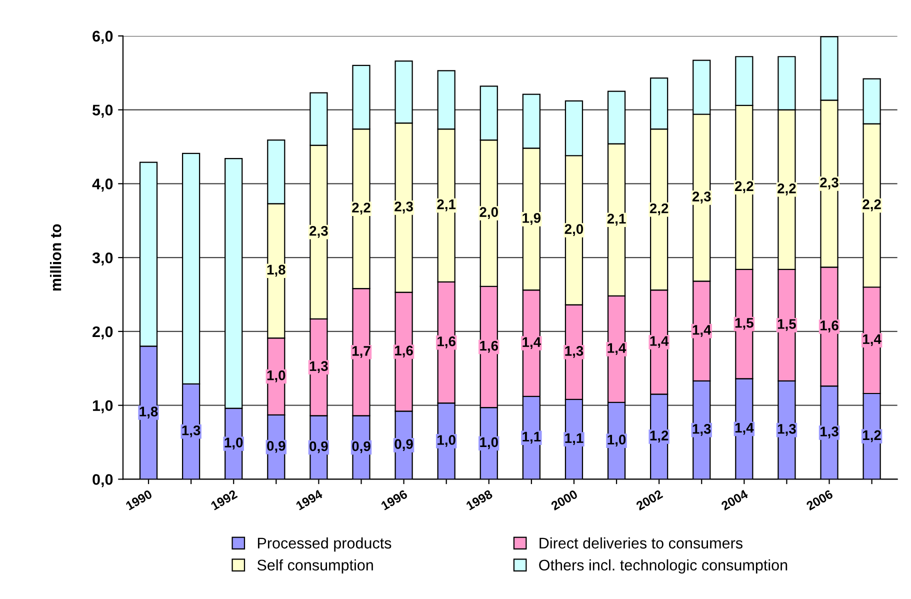  I want to click on x-tick-label: 1994, so click(309, 499).